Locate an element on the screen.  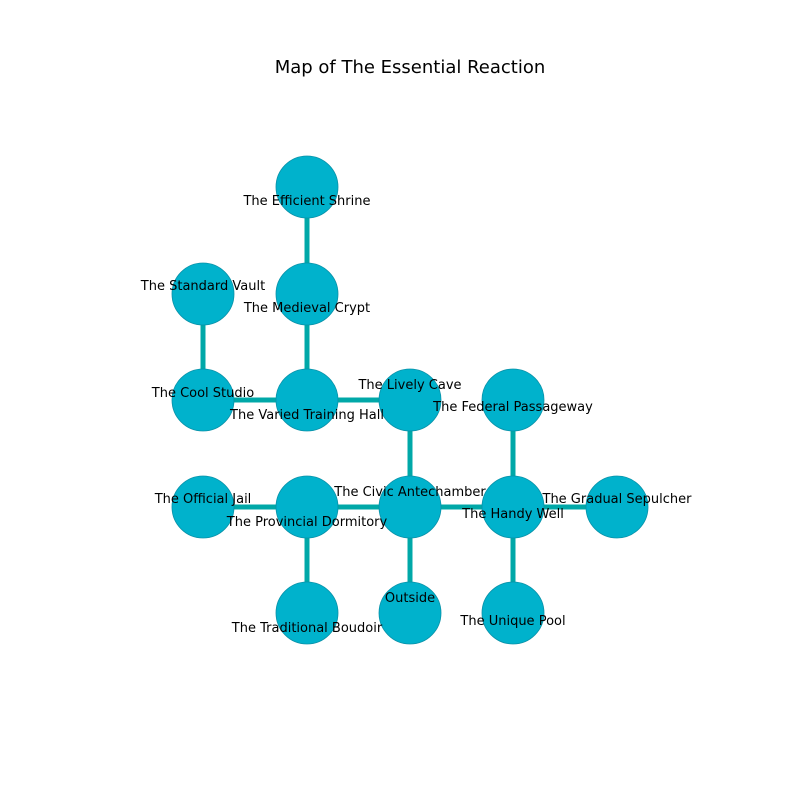
diagram-title: Map of The Essential Reaction is located at coordinates (410, 67).